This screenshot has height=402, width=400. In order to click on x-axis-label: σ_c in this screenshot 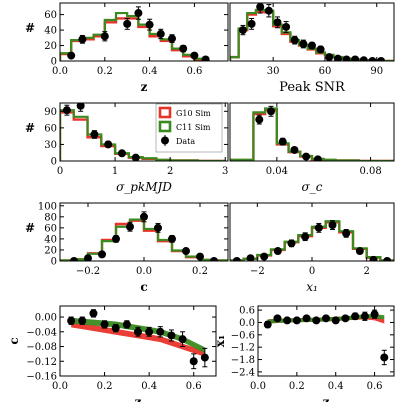, I will do `click(312, 187)`.